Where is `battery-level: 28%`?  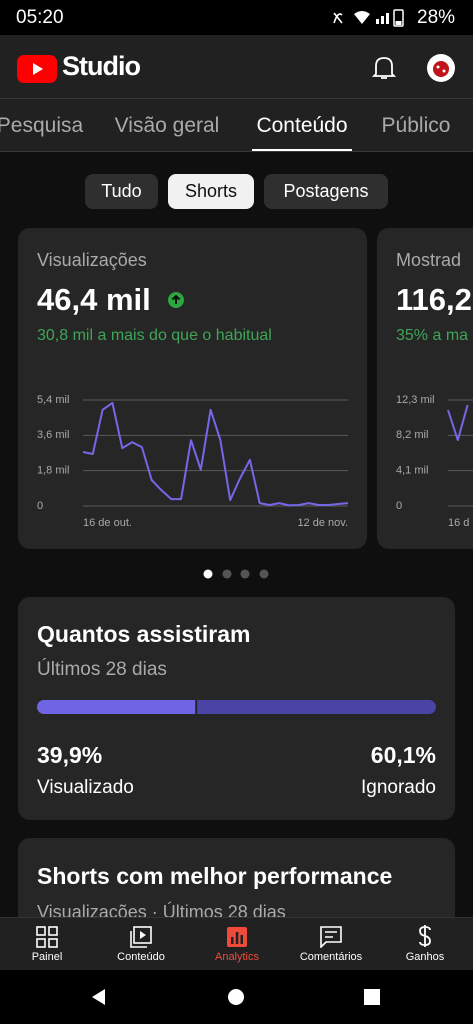
battery-level: 28% is located at coordinates (436, 17).